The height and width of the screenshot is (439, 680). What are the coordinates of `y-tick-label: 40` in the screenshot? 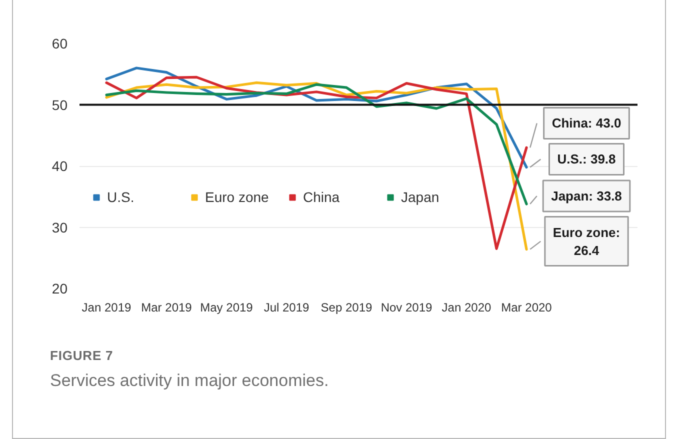 It's located at (60, 166).